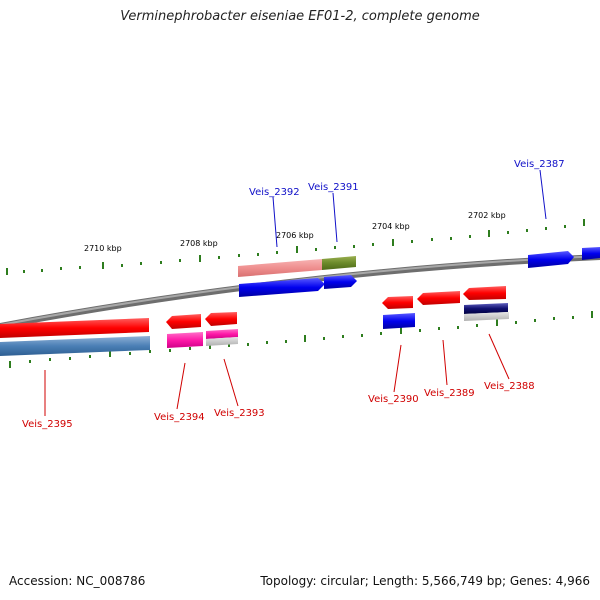 The image size is (600, 600). Describe the element at coordinates (393, 399) in the screenshot. I see `gene-label-veis-2390: Veis_2390` at that location.